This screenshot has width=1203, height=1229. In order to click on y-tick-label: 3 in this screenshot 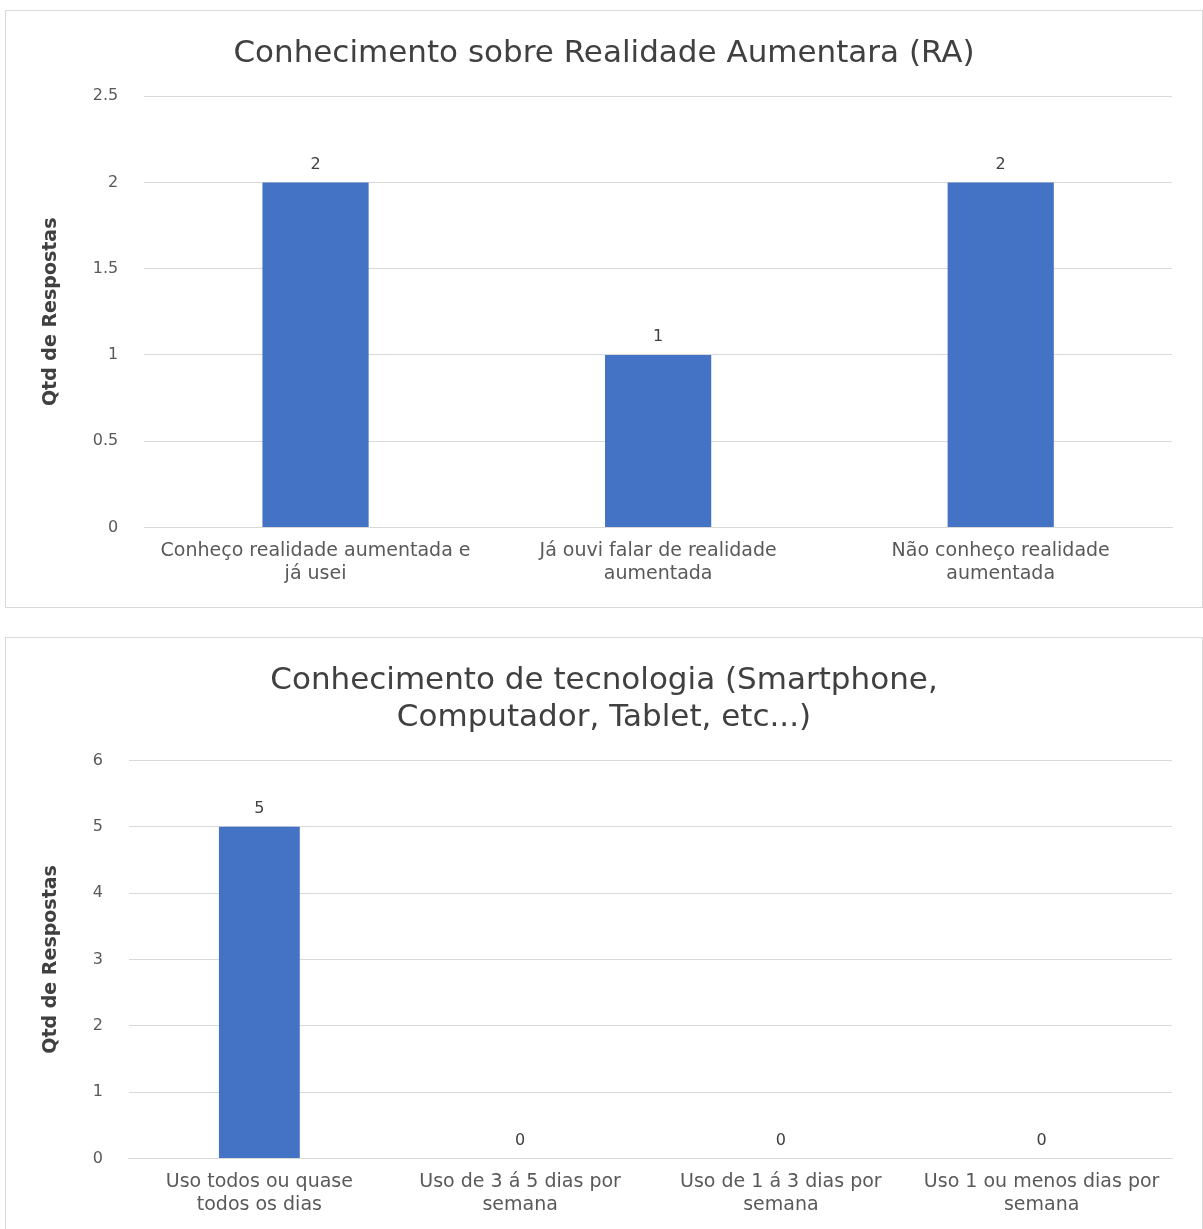, I will do `click(97, 958)`.